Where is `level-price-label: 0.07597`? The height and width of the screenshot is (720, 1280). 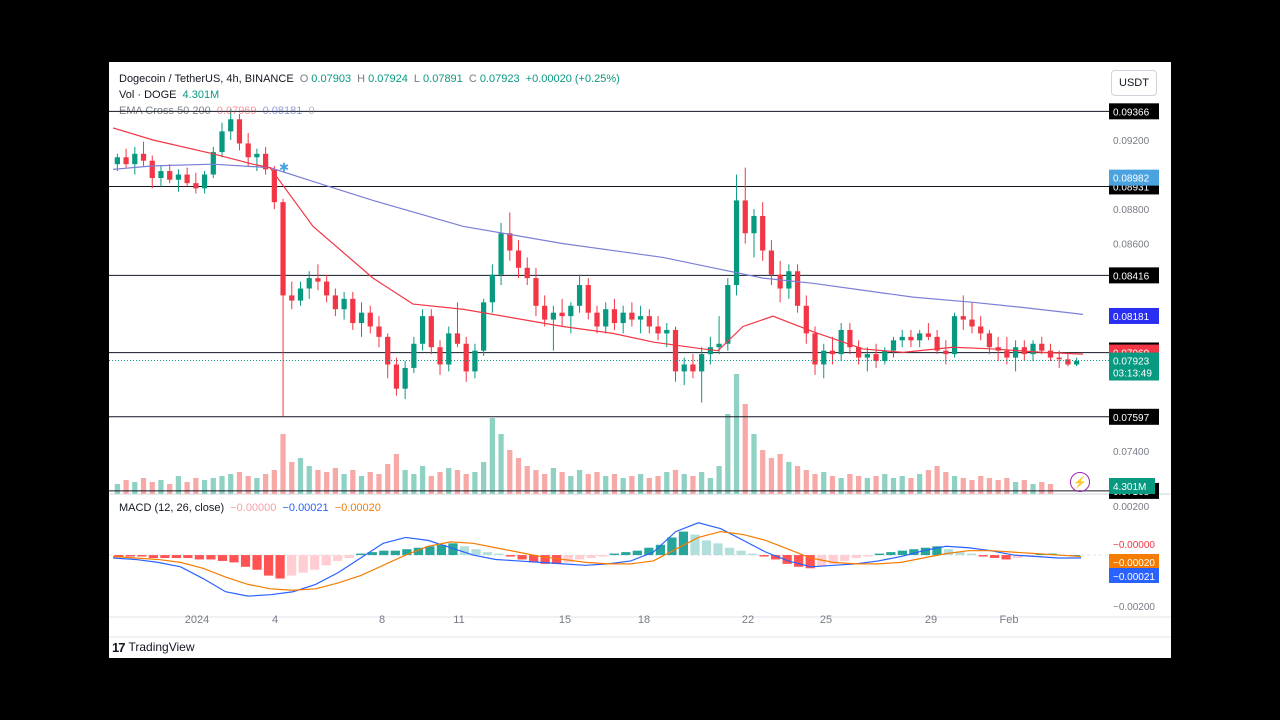
level-price-label: 0.07597 is located at coordinates (1131, 418).